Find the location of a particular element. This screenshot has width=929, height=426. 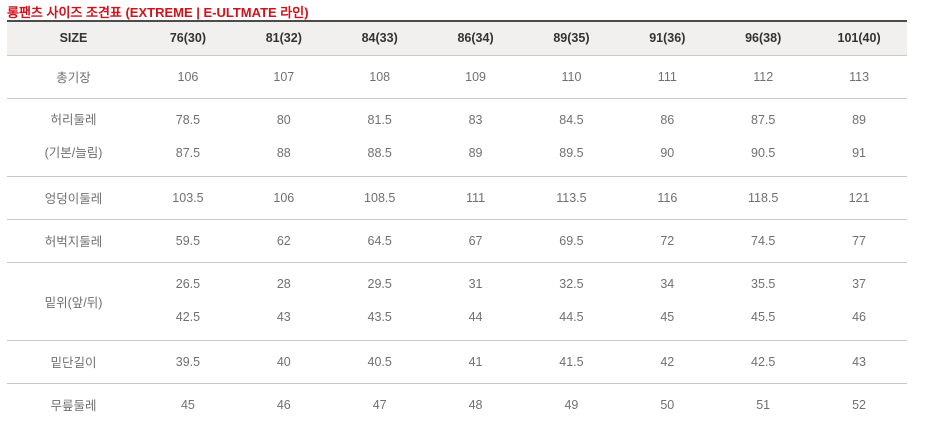

size-value: 81.5 is located at coordinates (379, 120).